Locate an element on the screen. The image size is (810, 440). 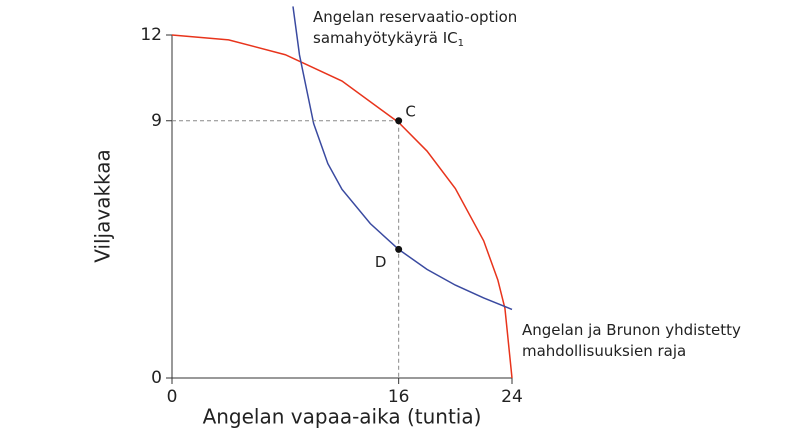
annotation: samahyötykäyrä IC1 is located at coordinates (388, 39).